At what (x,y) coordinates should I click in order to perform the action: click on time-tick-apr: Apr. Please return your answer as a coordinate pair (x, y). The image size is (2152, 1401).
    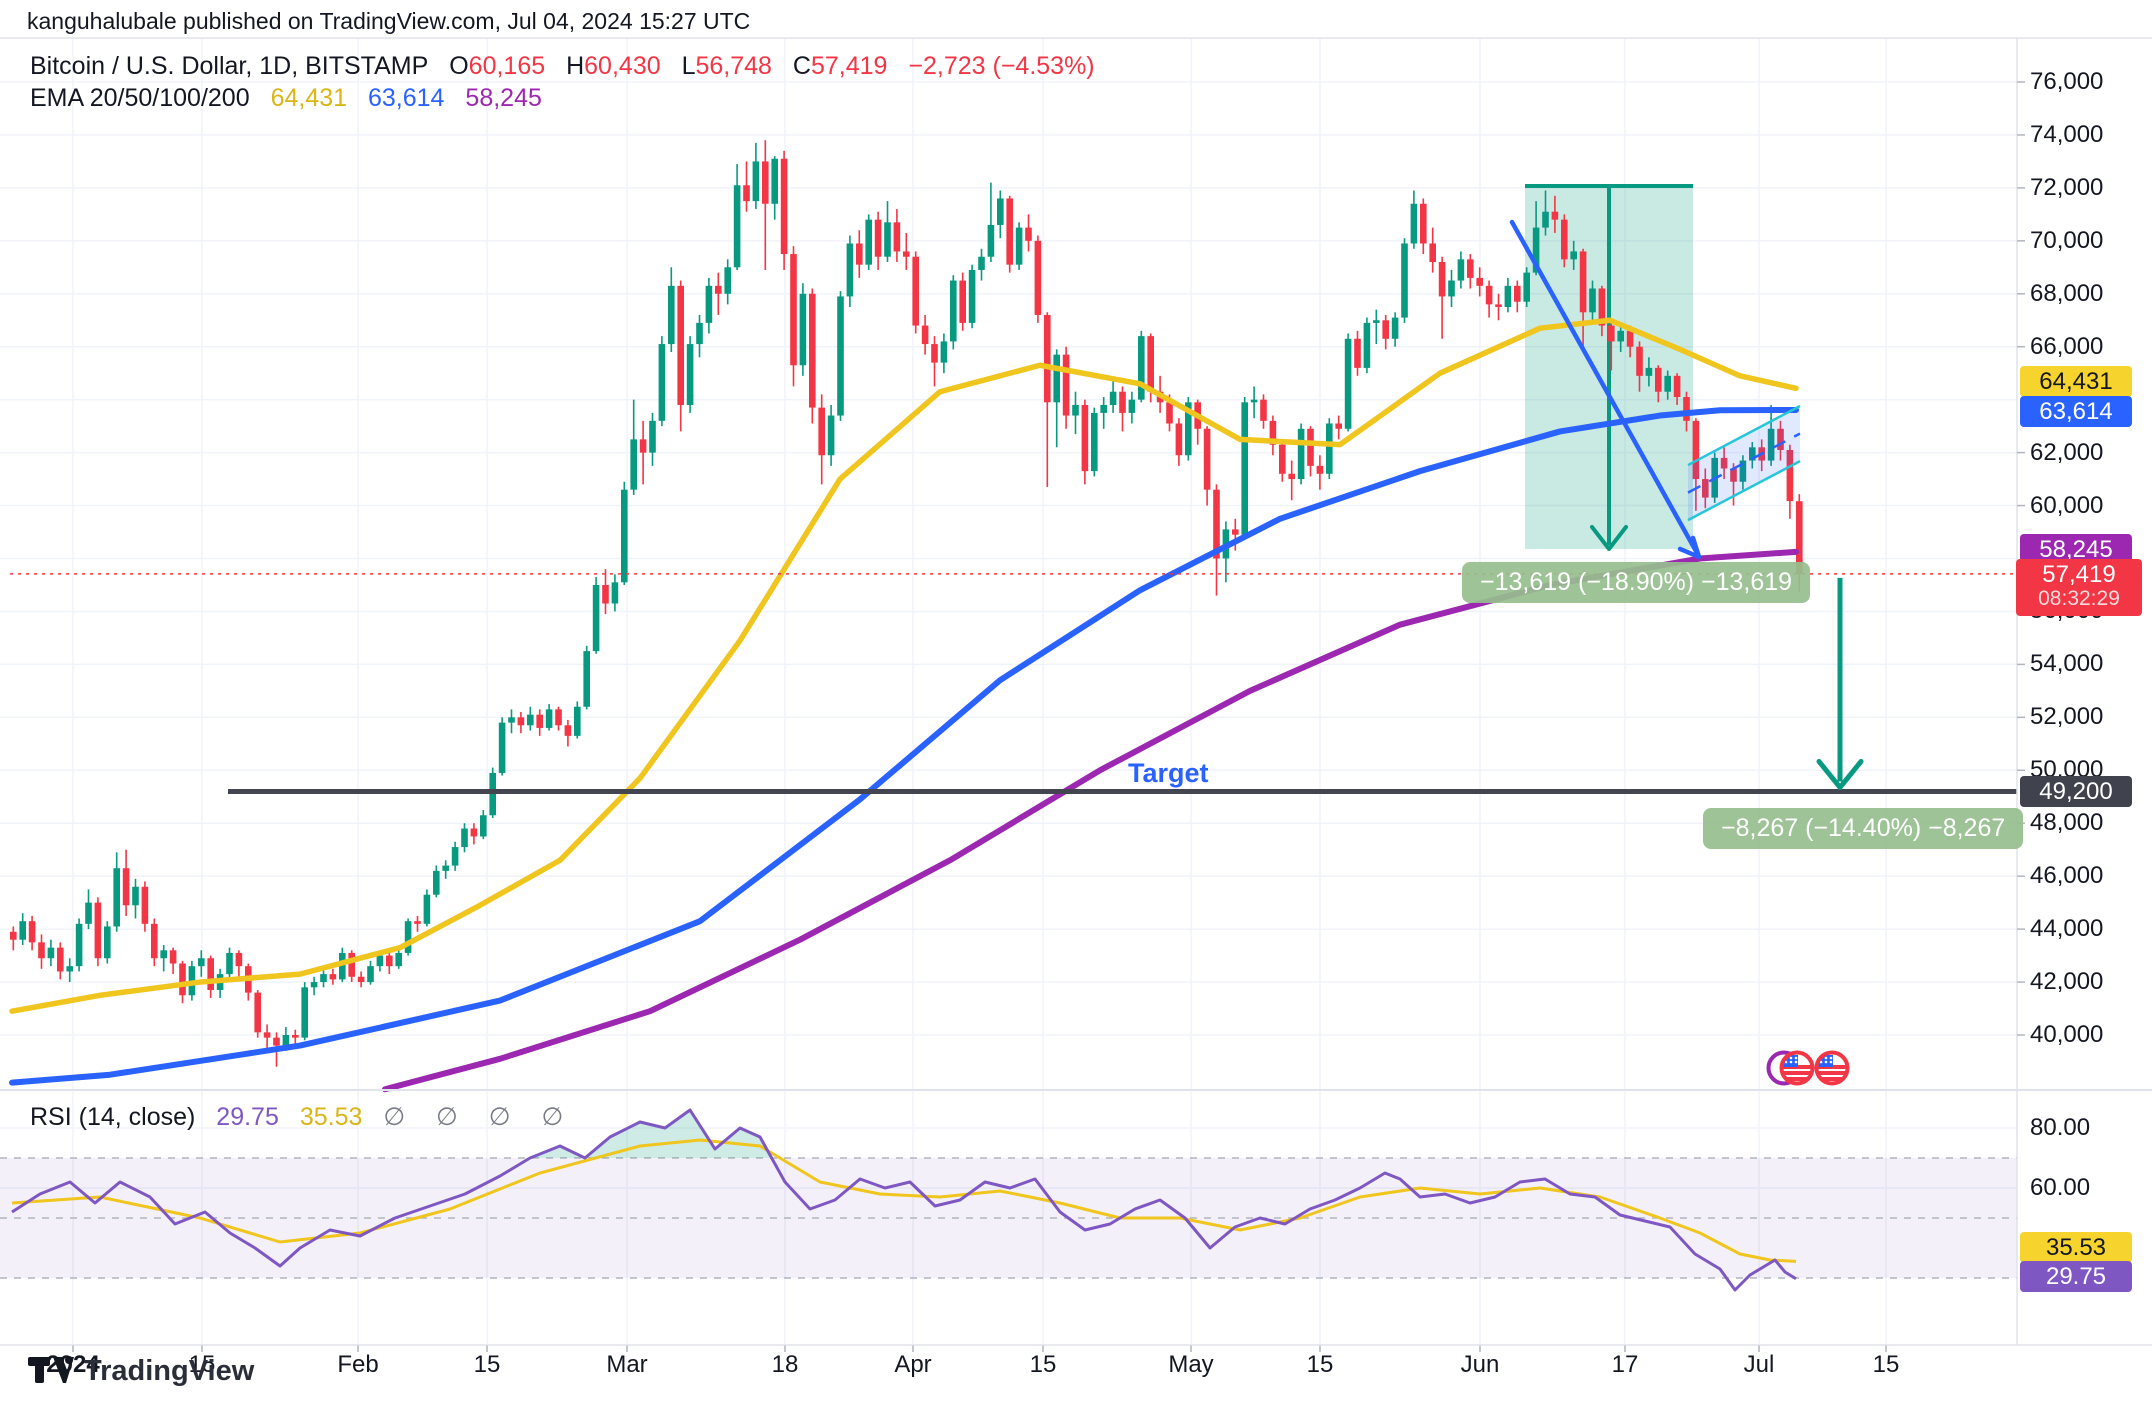
    Looking at the image, I should click on (913, 1364).